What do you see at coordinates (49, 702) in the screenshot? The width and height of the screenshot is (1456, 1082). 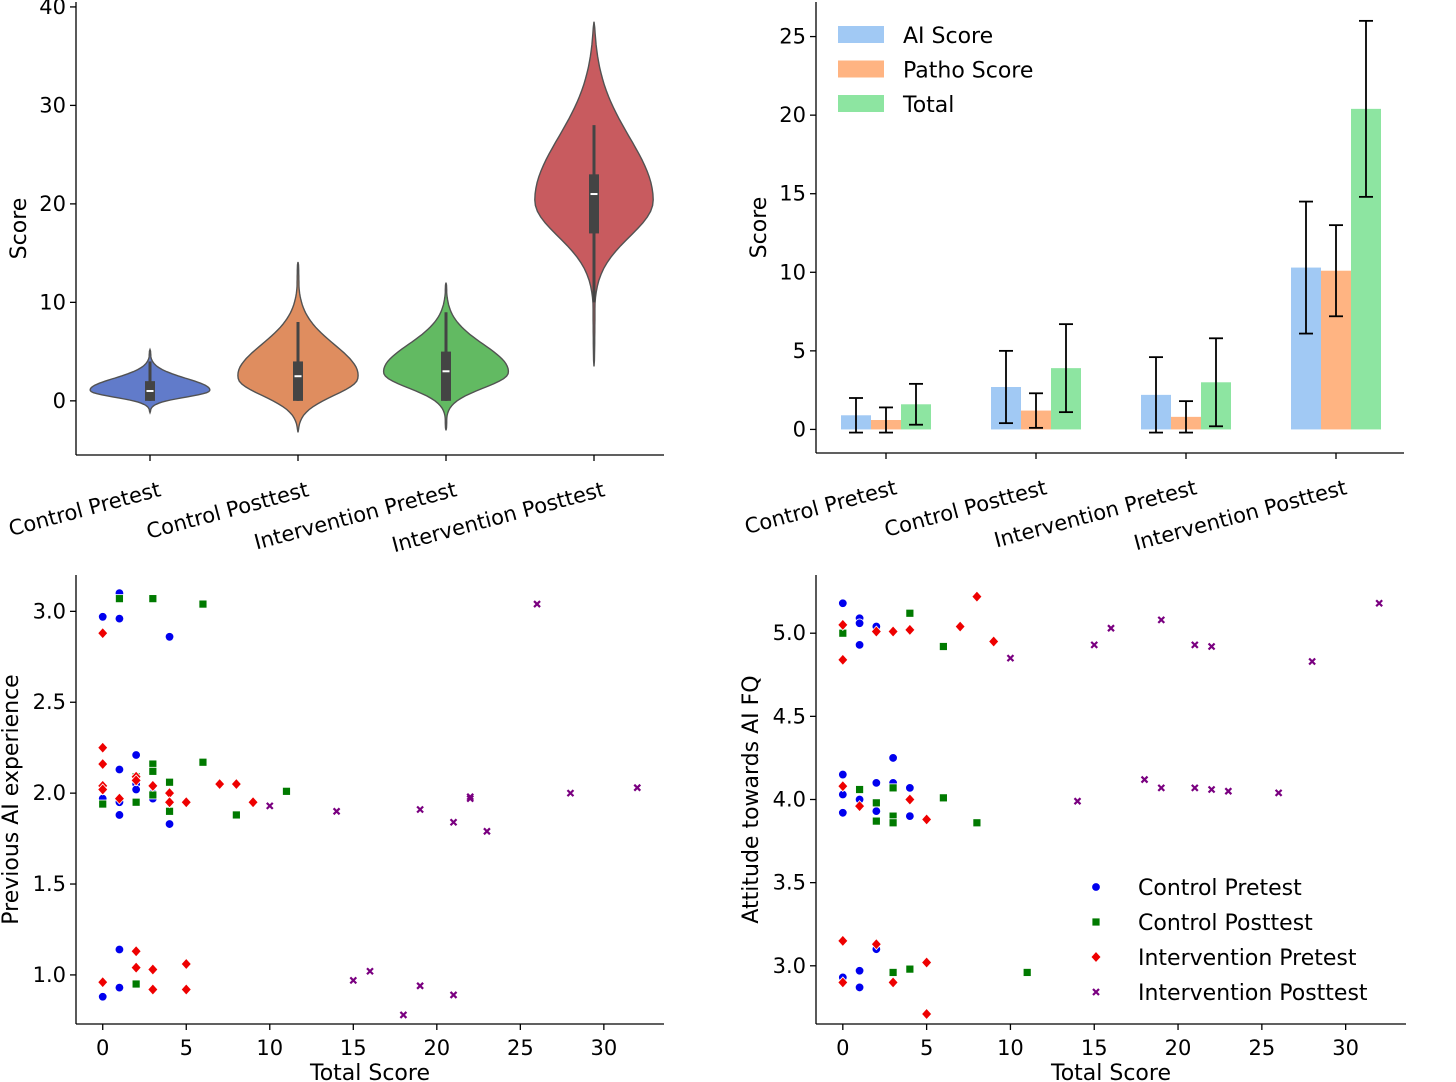 I see `y-tick-label: 2.5` at bounding box center [49, 702].